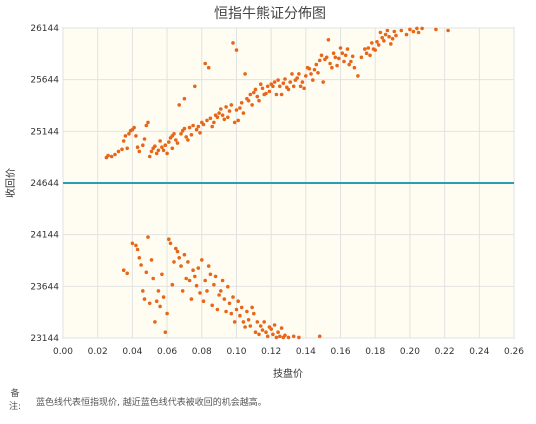 The image size is (536, 424). I want to click on x-tick-label: 0.20, so click(410, 352).